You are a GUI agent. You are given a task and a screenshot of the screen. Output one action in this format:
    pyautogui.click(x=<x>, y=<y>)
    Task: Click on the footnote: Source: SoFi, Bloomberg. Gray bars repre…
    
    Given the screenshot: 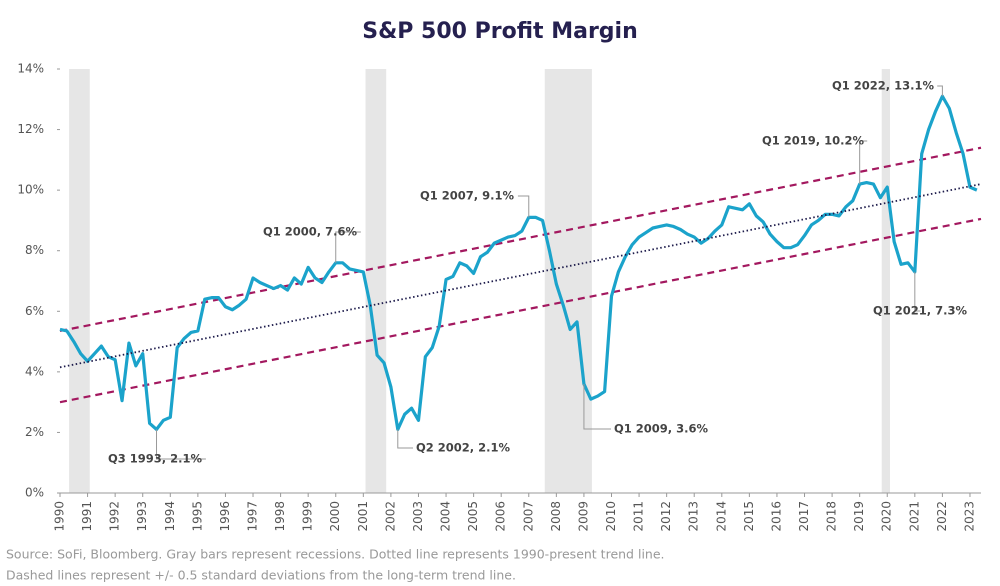 What is the action you would take?
    pyautogui.click(x=335, y=554)
    